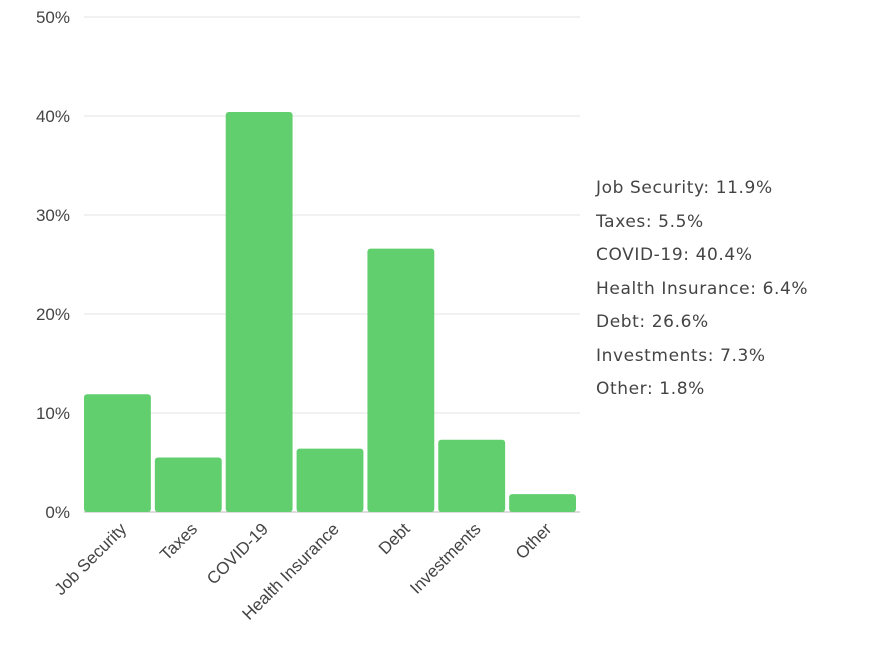 This screenshot has width=892, height=647. Describe the element at coordinates (237, 553) in the screenshot. I see `x-tick-label: COVID-19` at that location.